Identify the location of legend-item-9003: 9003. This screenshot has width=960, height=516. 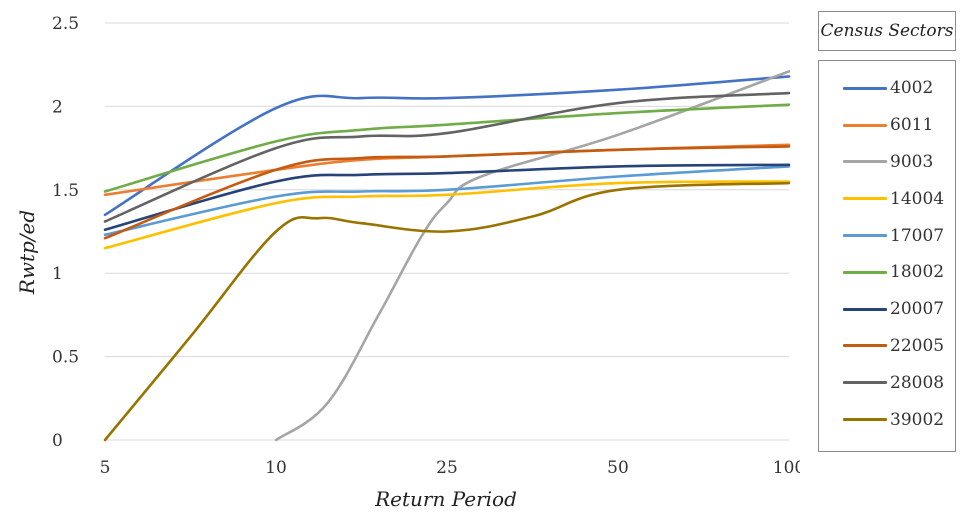
(887, 162).